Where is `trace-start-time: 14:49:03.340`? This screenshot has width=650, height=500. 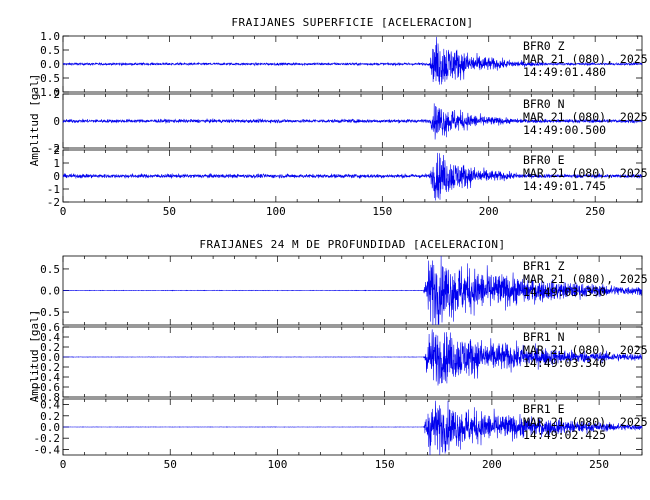 trace-start-time: 14:49:03.340 is located at coordinates (564, 363).